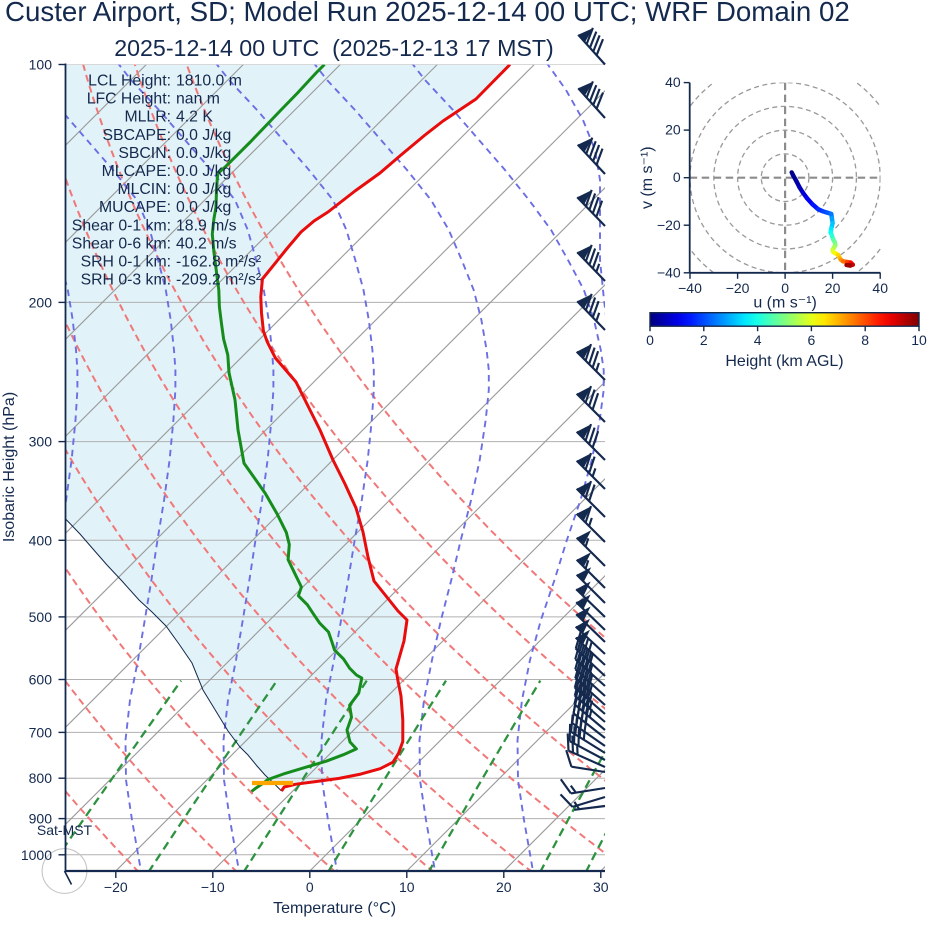 The width and height of the screenshot is (928, 936). Describe the element at coordinates (41, 302) in the screenshot. I see `svg-text: 200` at that location.